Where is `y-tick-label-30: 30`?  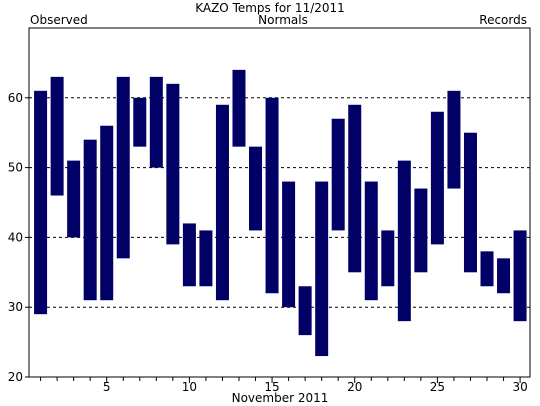
y-tick-label-30: 30 is located at coordinates (15, 307).